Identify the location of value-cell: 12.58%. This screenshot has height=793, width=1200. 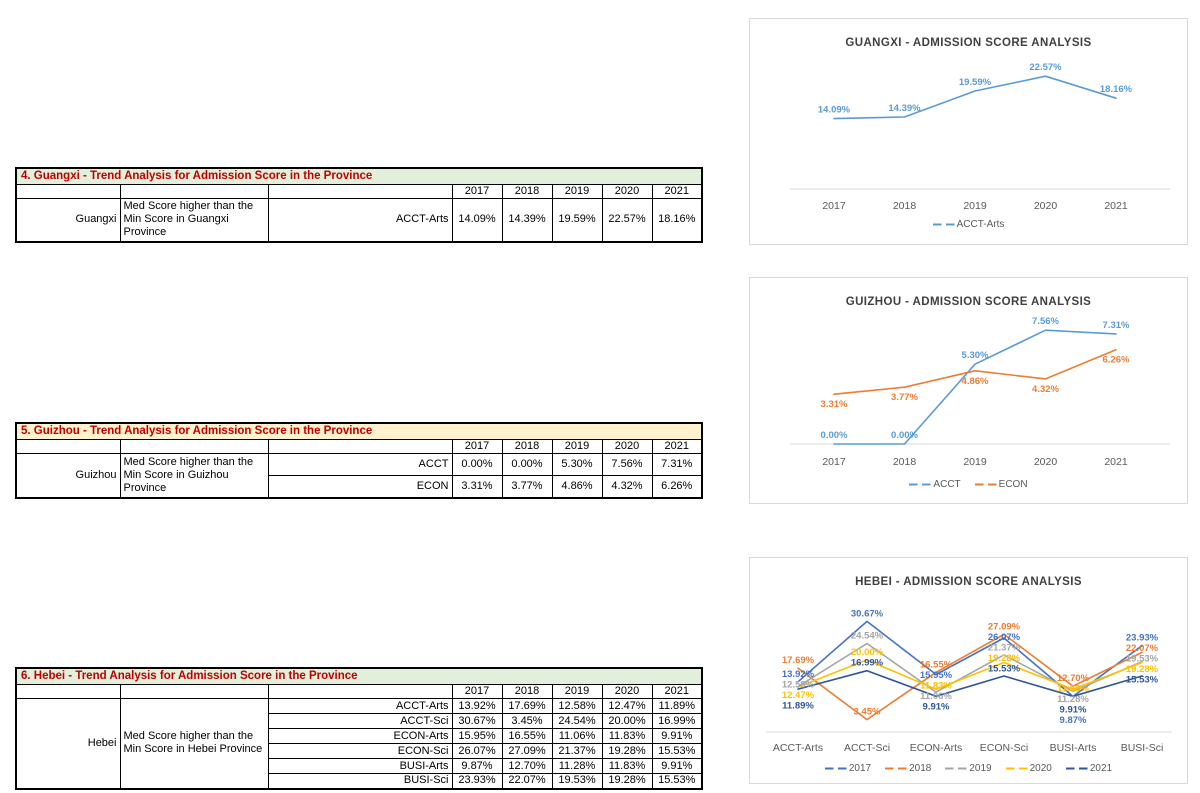
(577, 706).